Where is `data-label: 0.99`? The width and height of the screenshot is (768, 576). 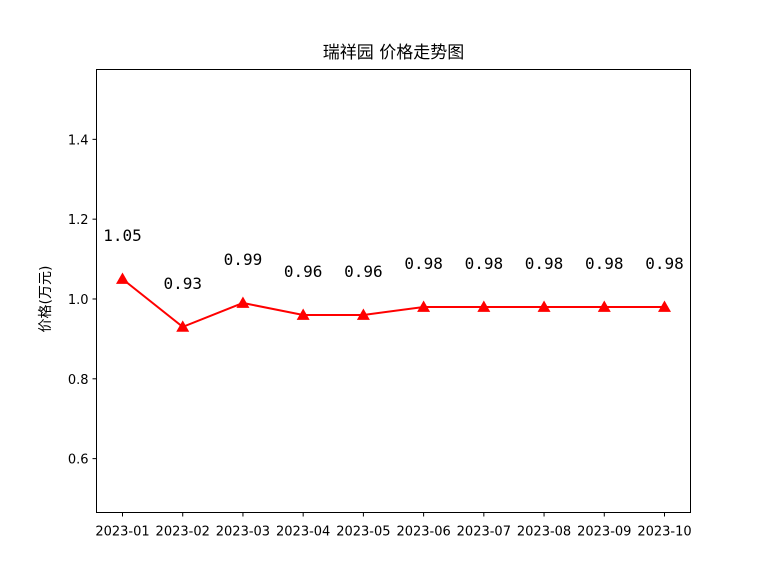
data-label: 0.99 is located at coordinates (243, 259).